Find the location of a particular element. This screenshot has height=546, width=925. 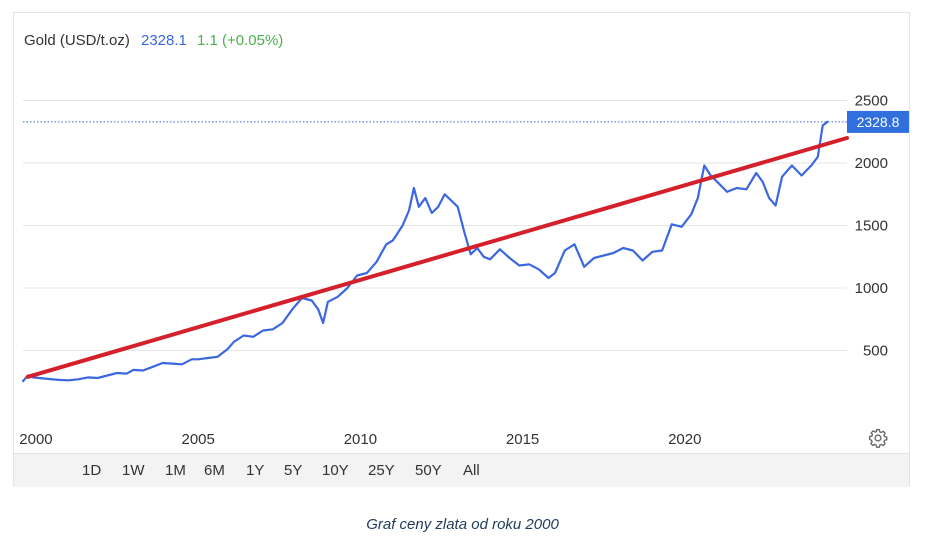

y-tick-label: 2500 is located at coordinates (871, 101).